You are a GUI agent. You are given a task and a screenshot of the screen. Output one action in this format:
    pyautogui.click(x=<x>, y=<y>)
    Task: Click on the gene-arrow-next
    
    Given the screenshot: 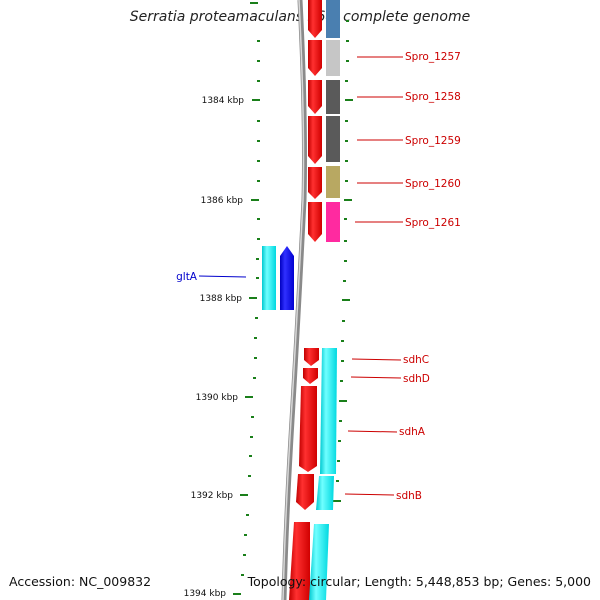 What is the action you would take?
    pyautogui.click(x=299, y=561)
    